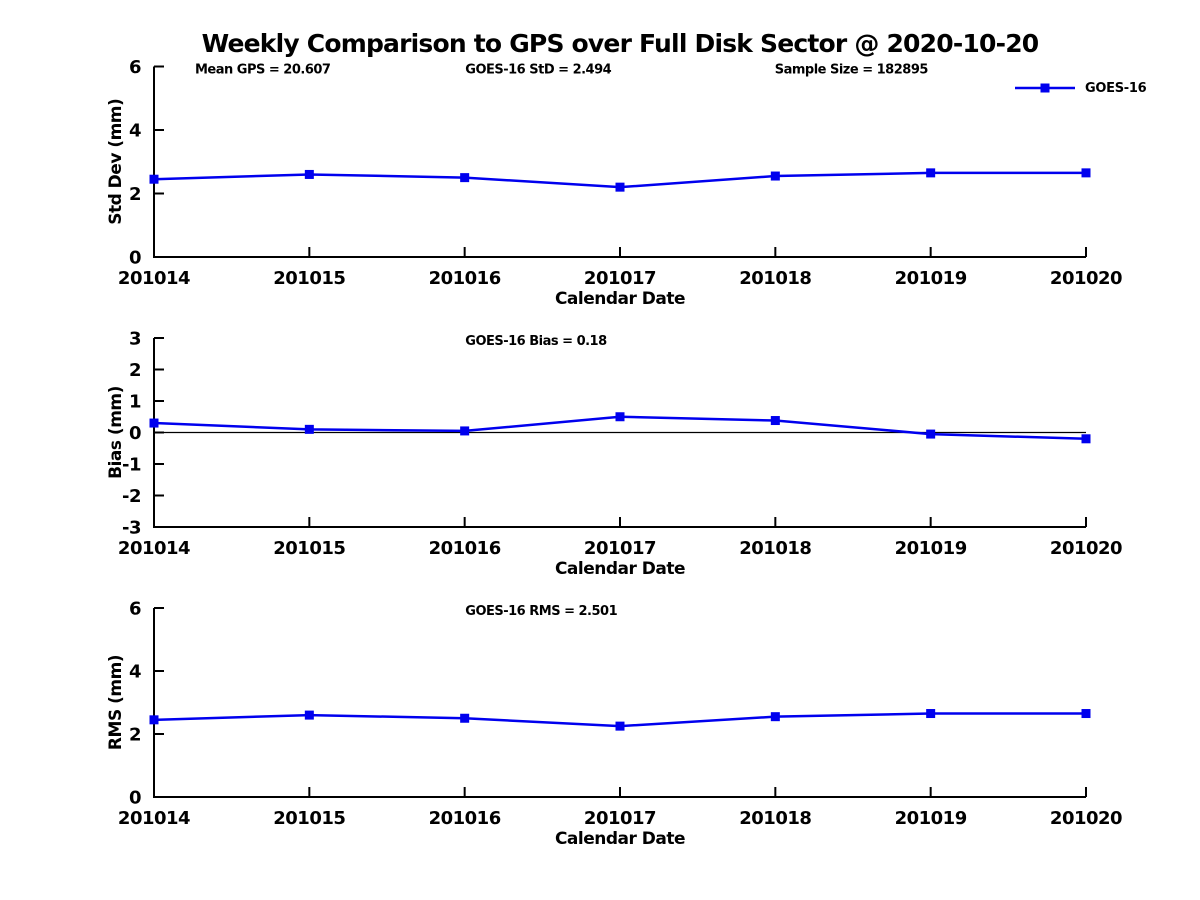  I want to click on annotation-std-dev: Sample Size = 182895, so click(852, 70).